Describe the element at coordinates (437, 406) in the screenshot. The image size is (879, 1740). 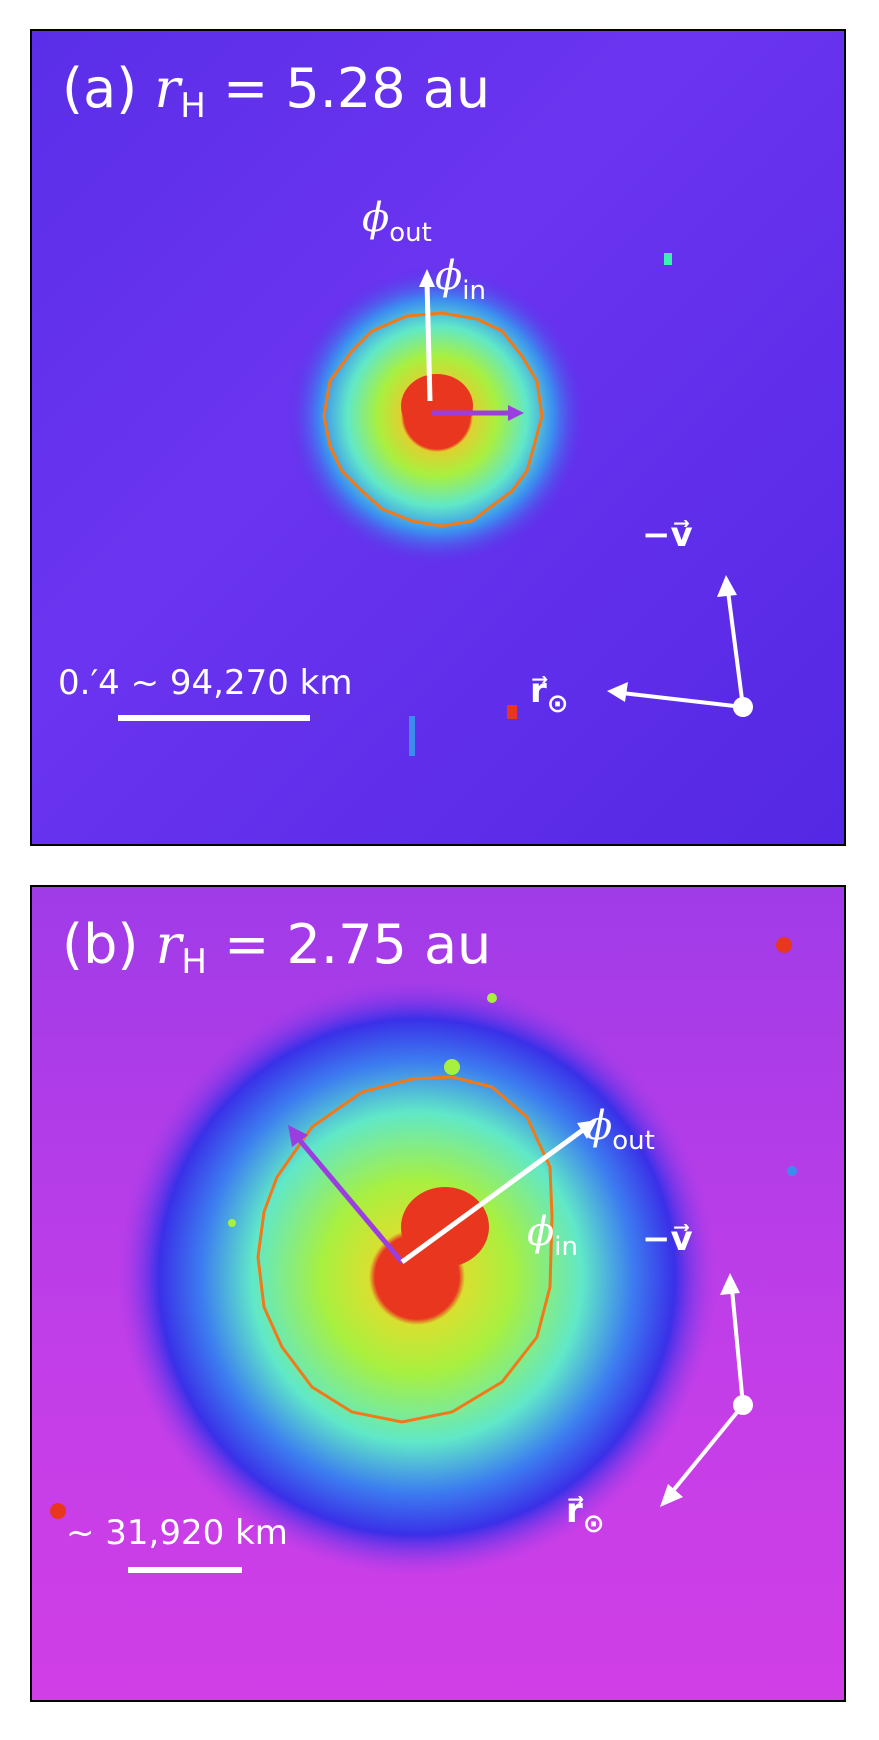
I see `nucleus-core` at that location.